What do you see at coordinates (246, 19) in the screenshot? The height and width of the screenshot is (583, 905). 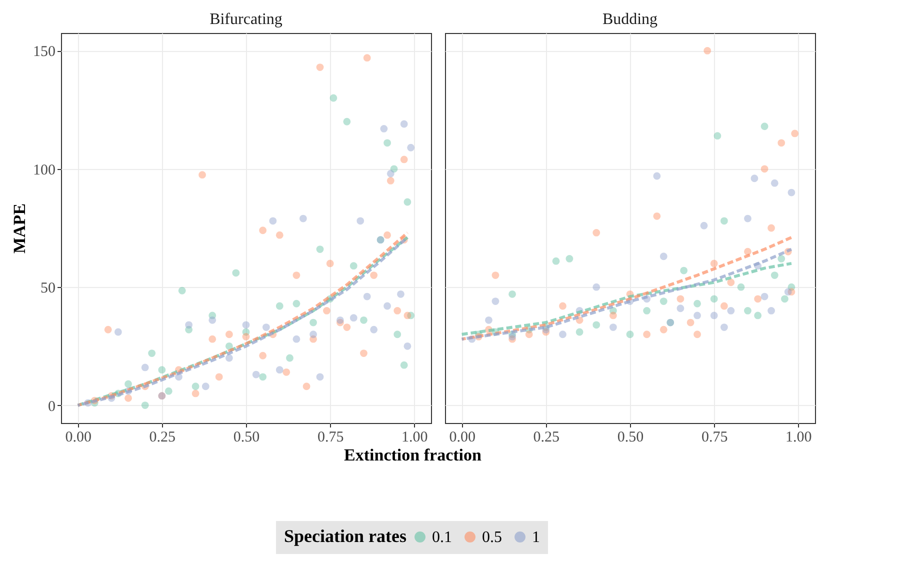 I see `chart-title: Bifurcating` at bounding box center [246, 19].